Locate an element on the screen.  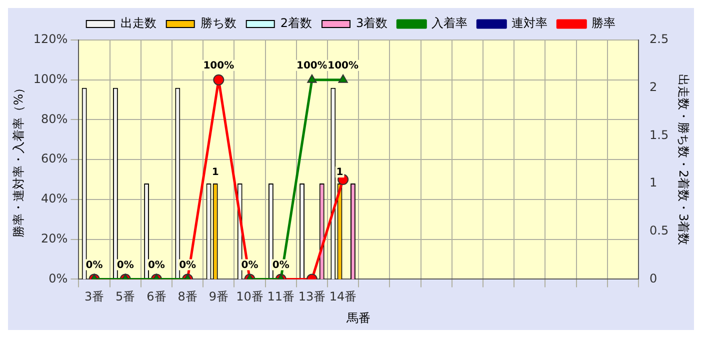
y-tick-label: 0% is located at coordinates (58, 278).